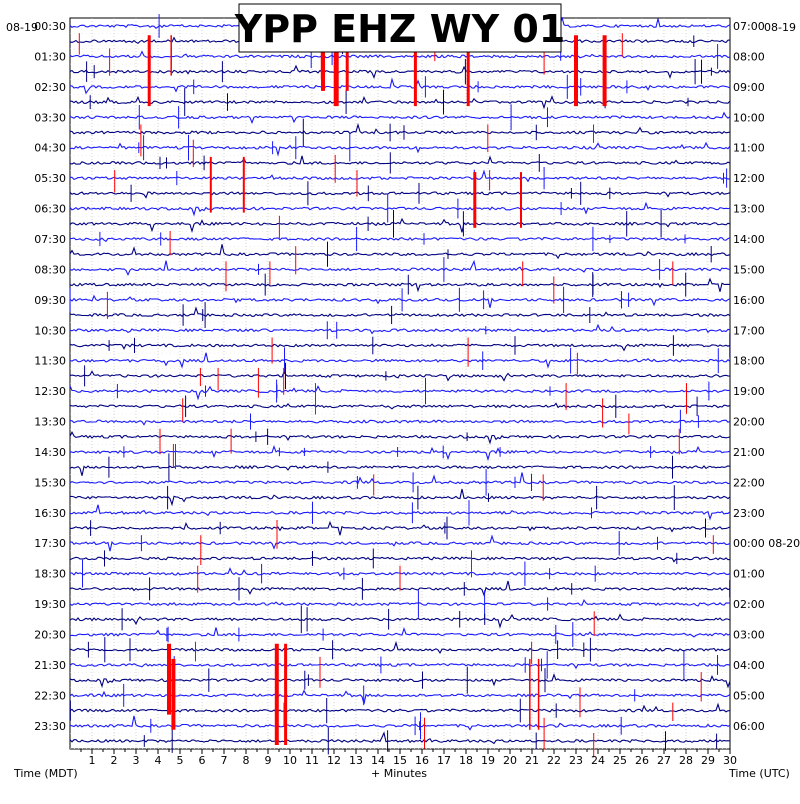 Image resolution: width=800 pixels, height=804 pixels. I want to click on x-tick-label-20: 20, so click(510, 760).